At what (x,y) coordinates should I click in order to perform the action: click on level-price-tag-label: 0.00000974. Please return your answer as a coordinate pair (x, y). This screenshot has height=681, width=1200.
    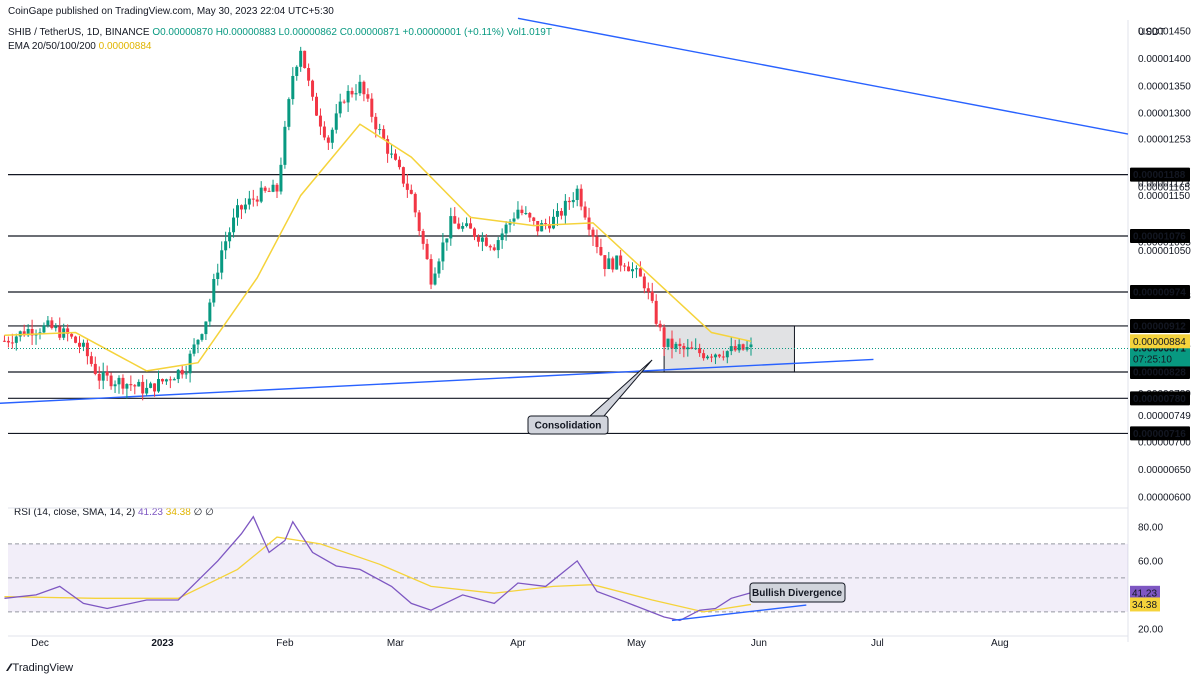
    Looking at the image, I should click on (1159, 292).